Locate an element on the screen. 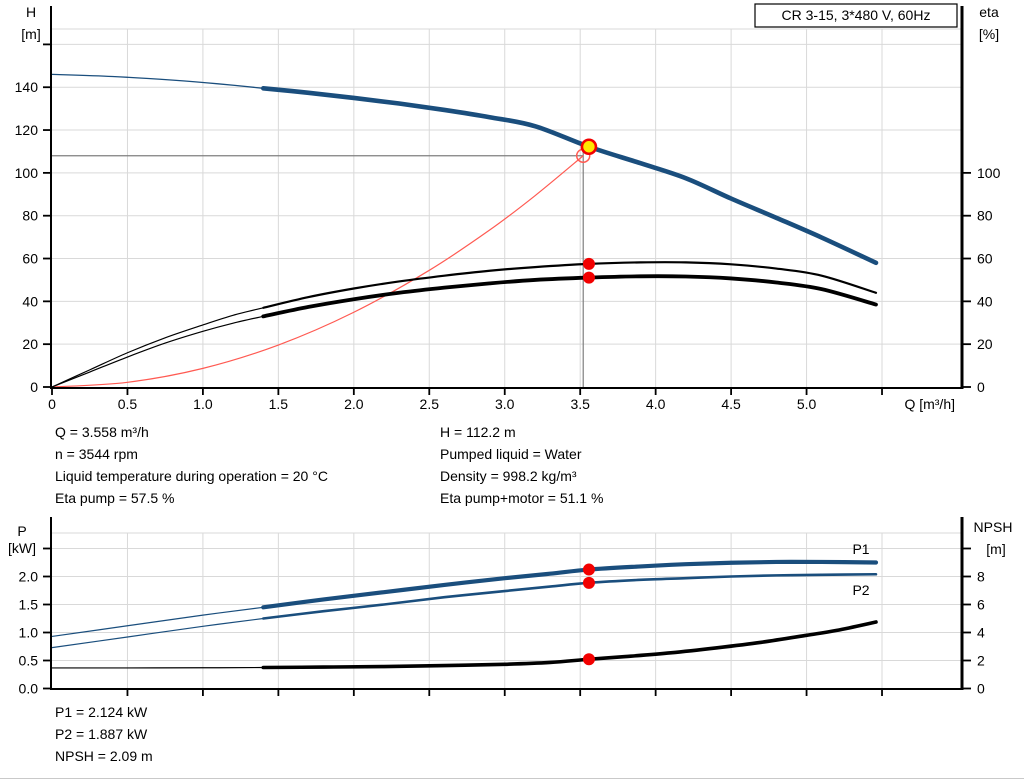 This screenshot has height=781, width=1024. h-axis-unit: [m] is located at coordinates (30, 34).